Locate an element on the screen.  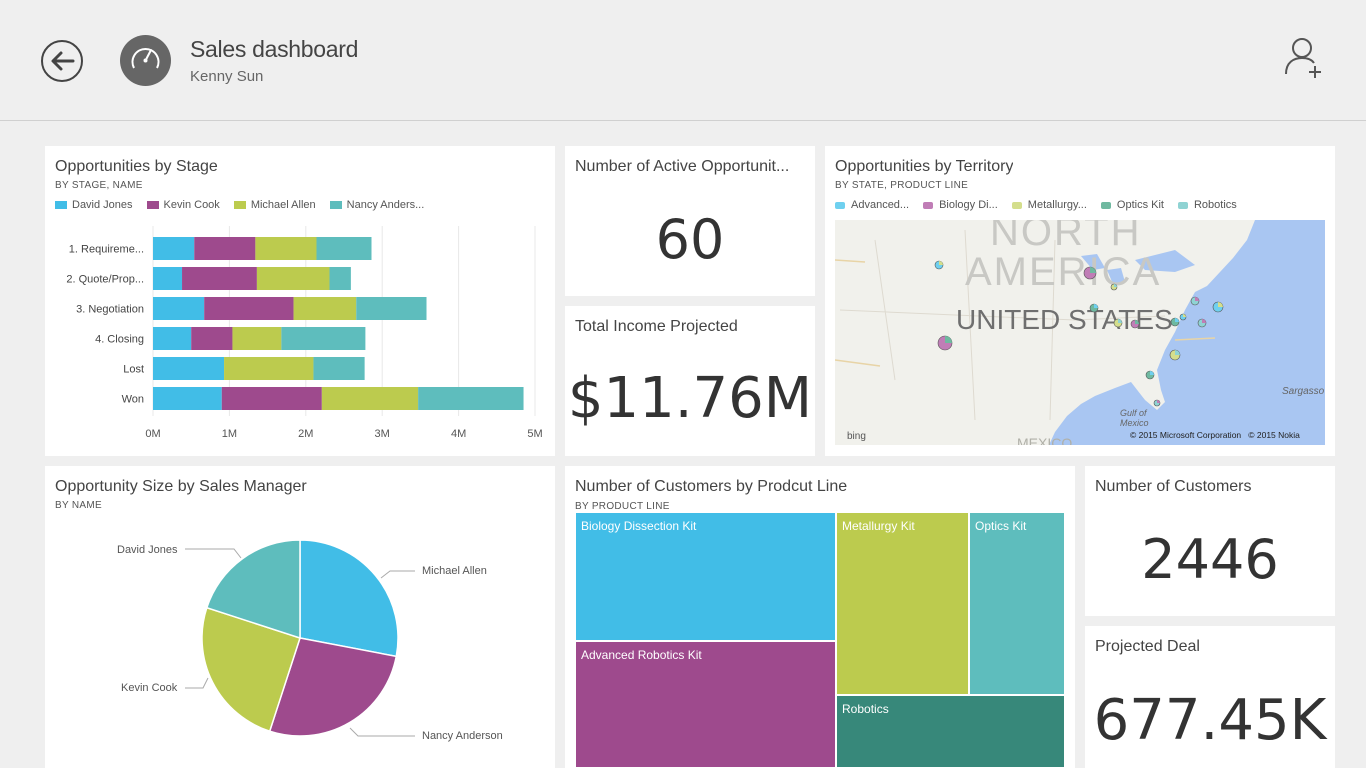
treemap-cell-metallurgy: Metallurgy Kit is located at coordinates (902, 603).